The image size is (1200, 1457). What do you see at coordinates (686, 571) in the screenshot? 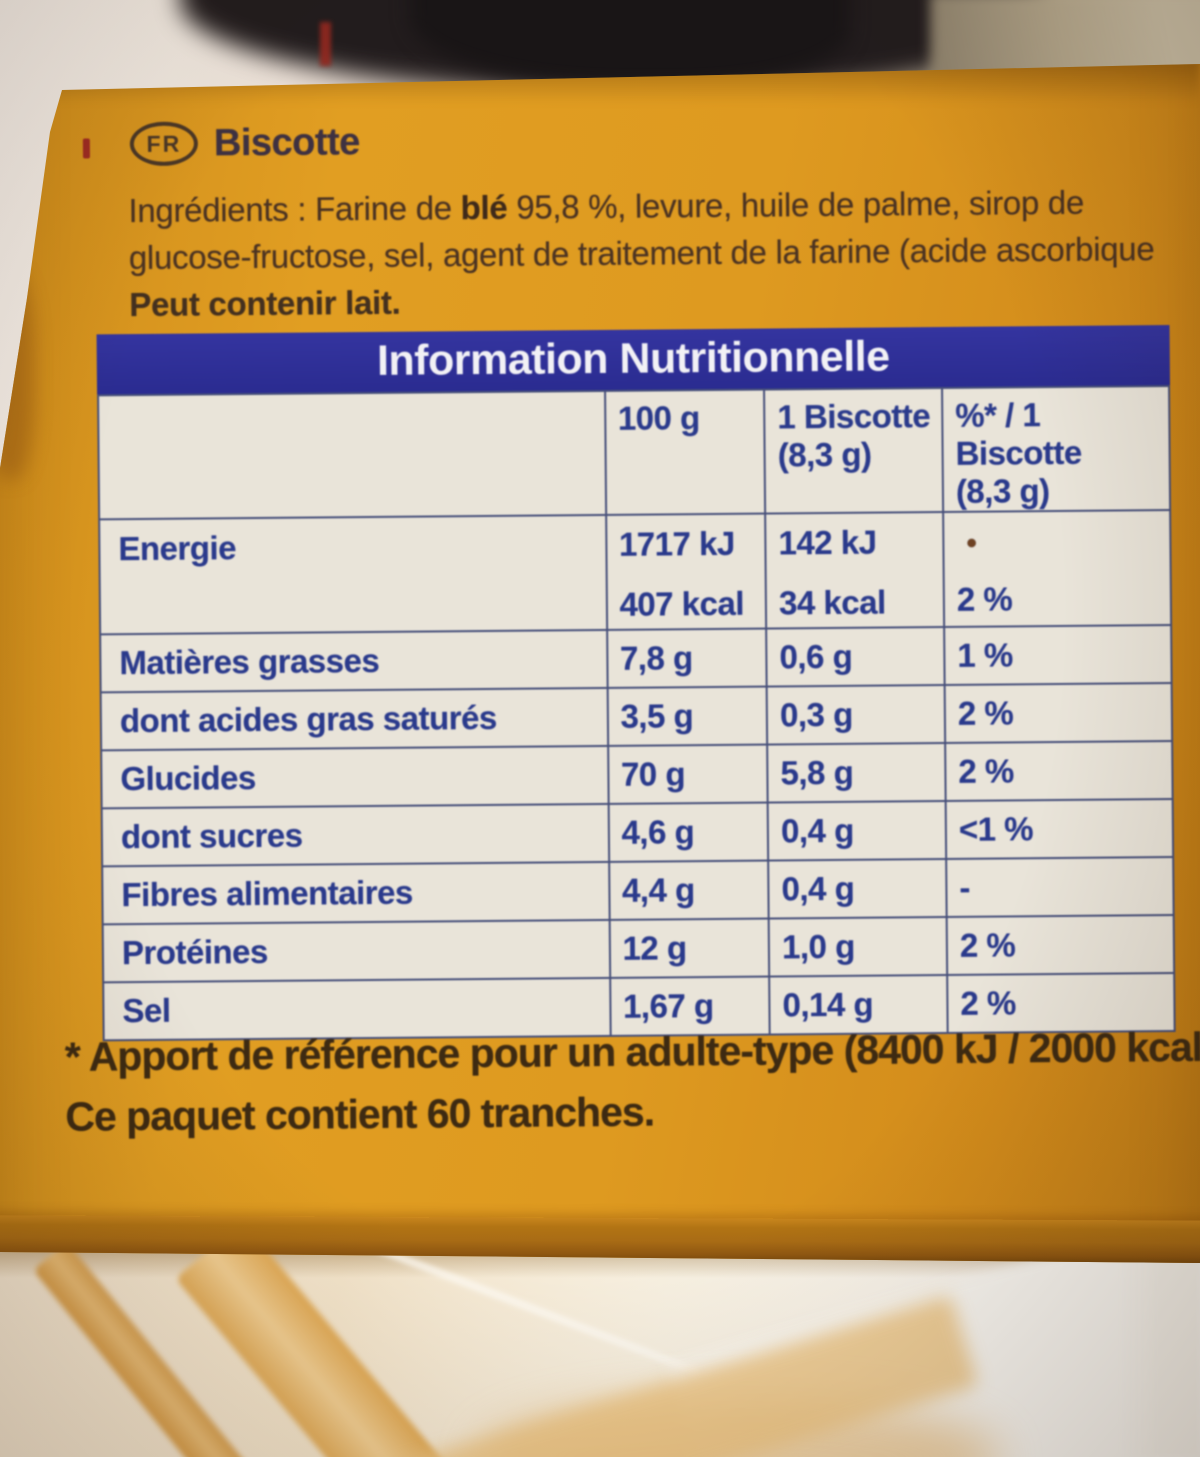
I see `energie-per-100g: 1717 kJ 407 kcal` at bounding box center [686, 571].